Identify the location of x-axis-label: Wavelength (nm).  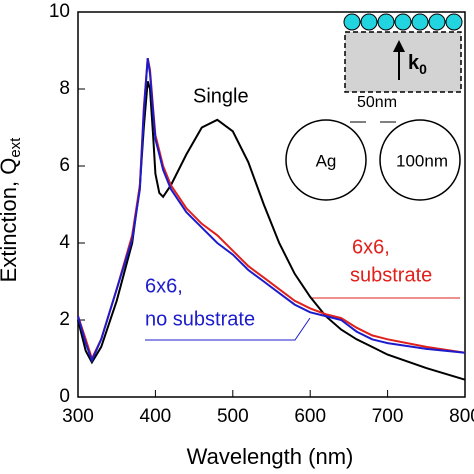
(270, 456).